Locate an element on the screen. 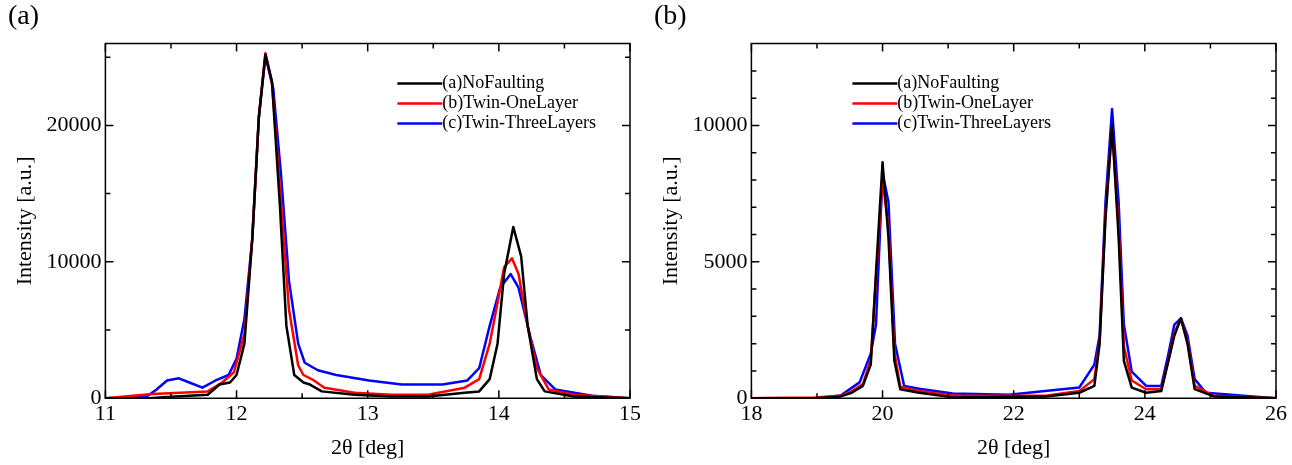  x-tick-label: 22 is located at coordinates (1013, 413).